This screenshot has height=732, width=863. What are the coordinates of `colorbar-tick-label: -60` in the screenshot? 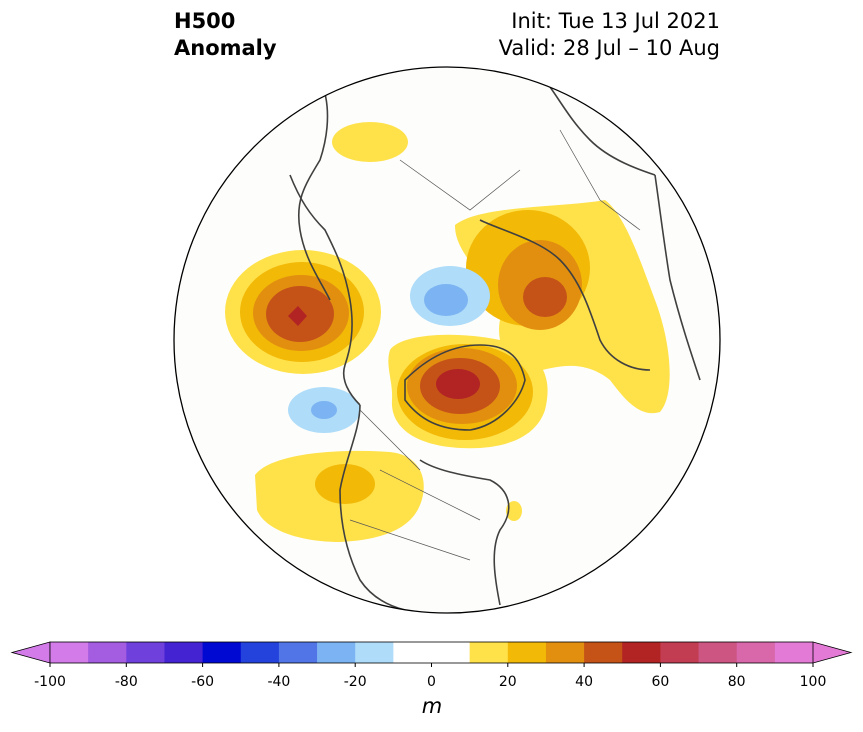 It's located at (203, 682).